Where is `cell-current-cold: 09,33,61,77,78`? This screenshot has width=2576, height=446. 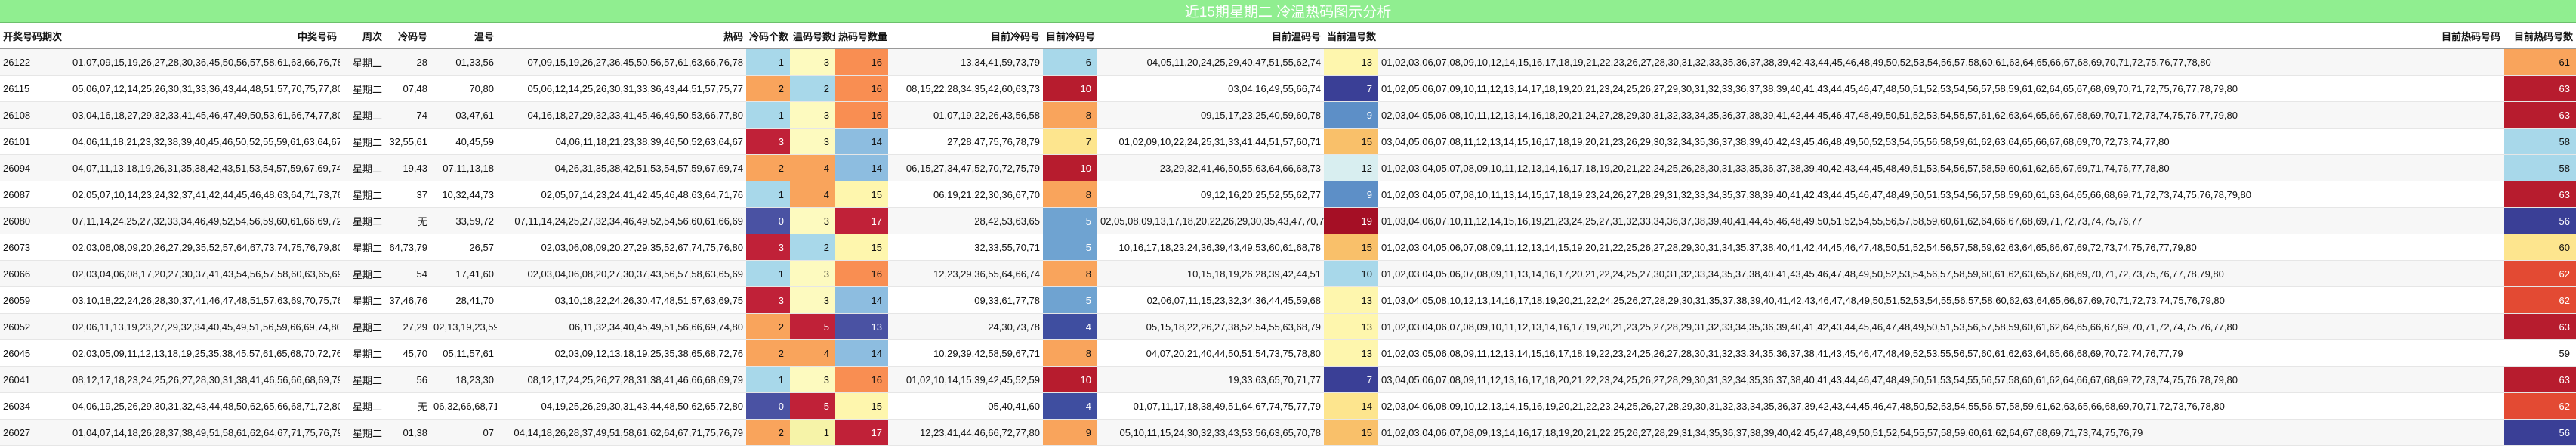
cell-current-cold: 09,33,61,77,78 is located at coordinates (965, 300).